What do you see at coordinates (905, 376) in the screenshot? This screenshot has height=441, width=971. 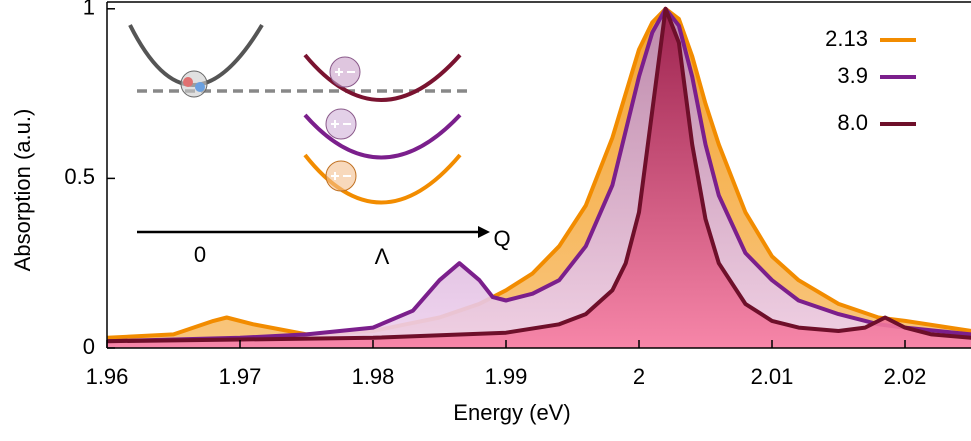 I see `x-tick-label: 2.02` at bounding box center [905, 376].